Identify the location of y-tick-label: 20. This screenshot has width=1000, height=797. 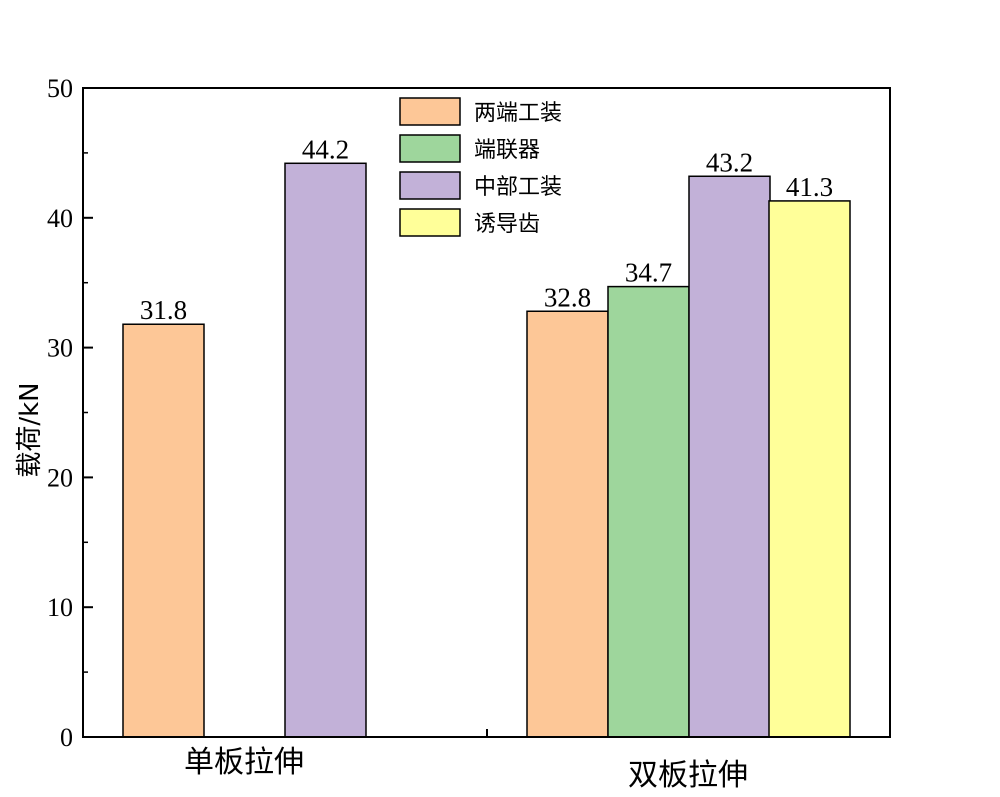
(60, 477).